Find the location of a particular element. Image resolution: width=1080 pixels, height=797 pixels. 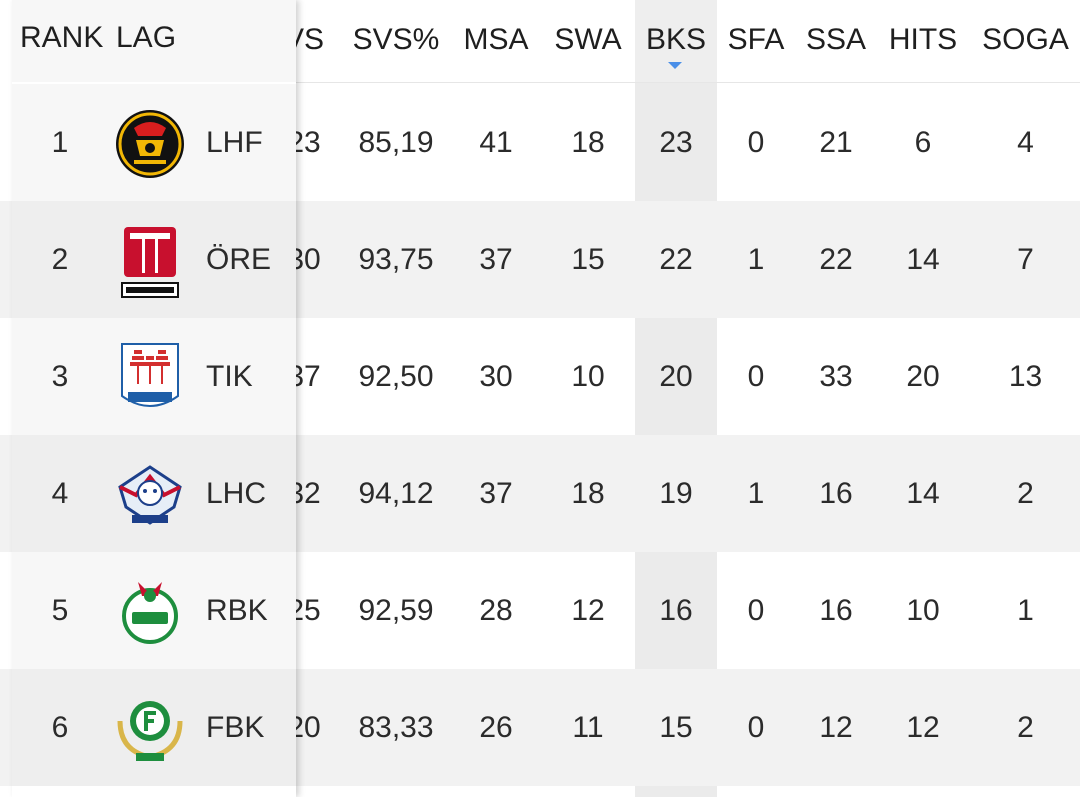

column-header-bks: BKS is located at coordinates (676, 39).